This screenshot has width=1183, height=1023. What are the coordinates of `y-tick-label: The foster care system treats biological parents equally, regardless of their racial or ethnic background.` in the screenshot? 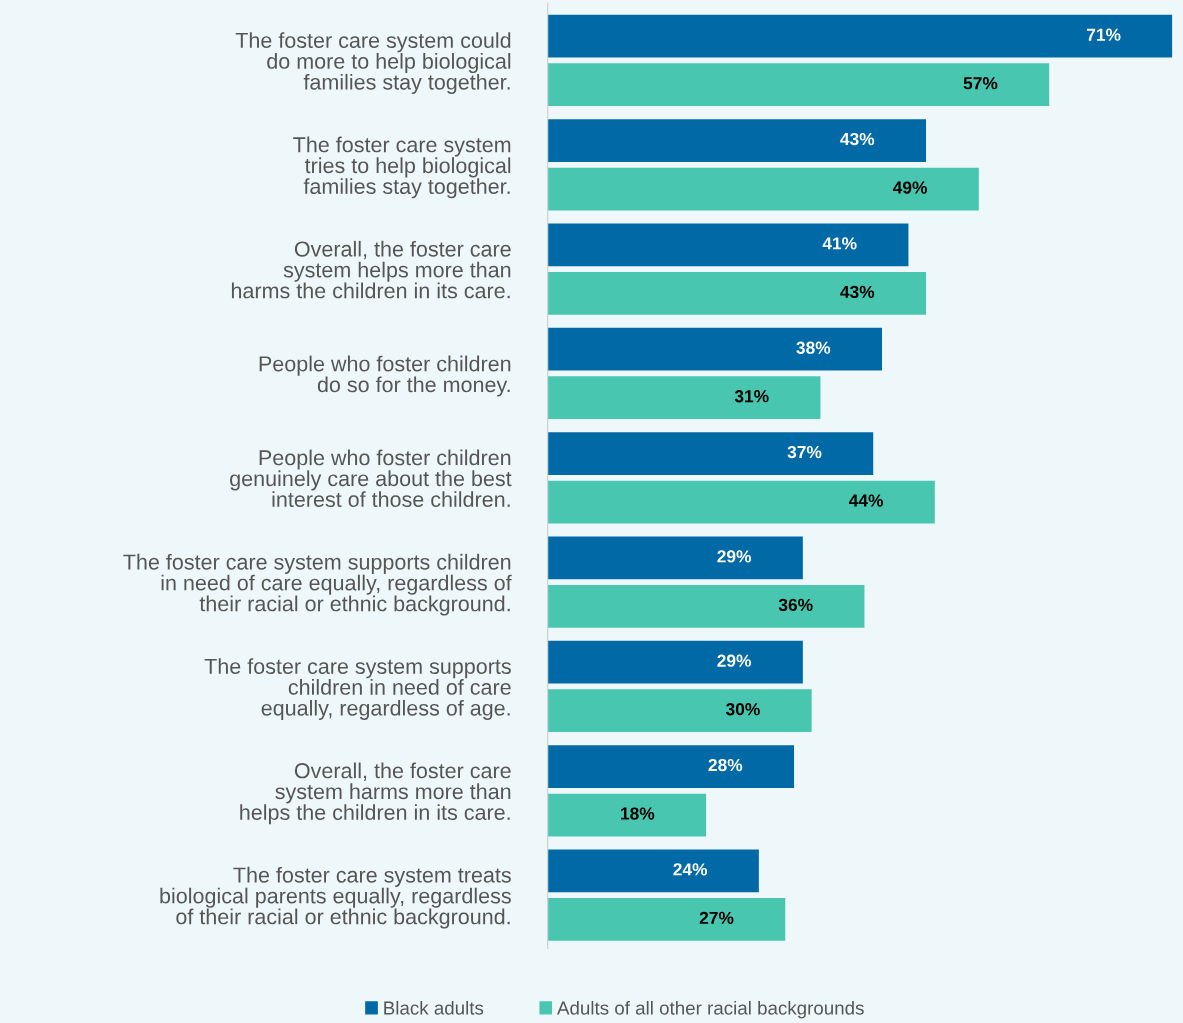 It's located at (335, 897).